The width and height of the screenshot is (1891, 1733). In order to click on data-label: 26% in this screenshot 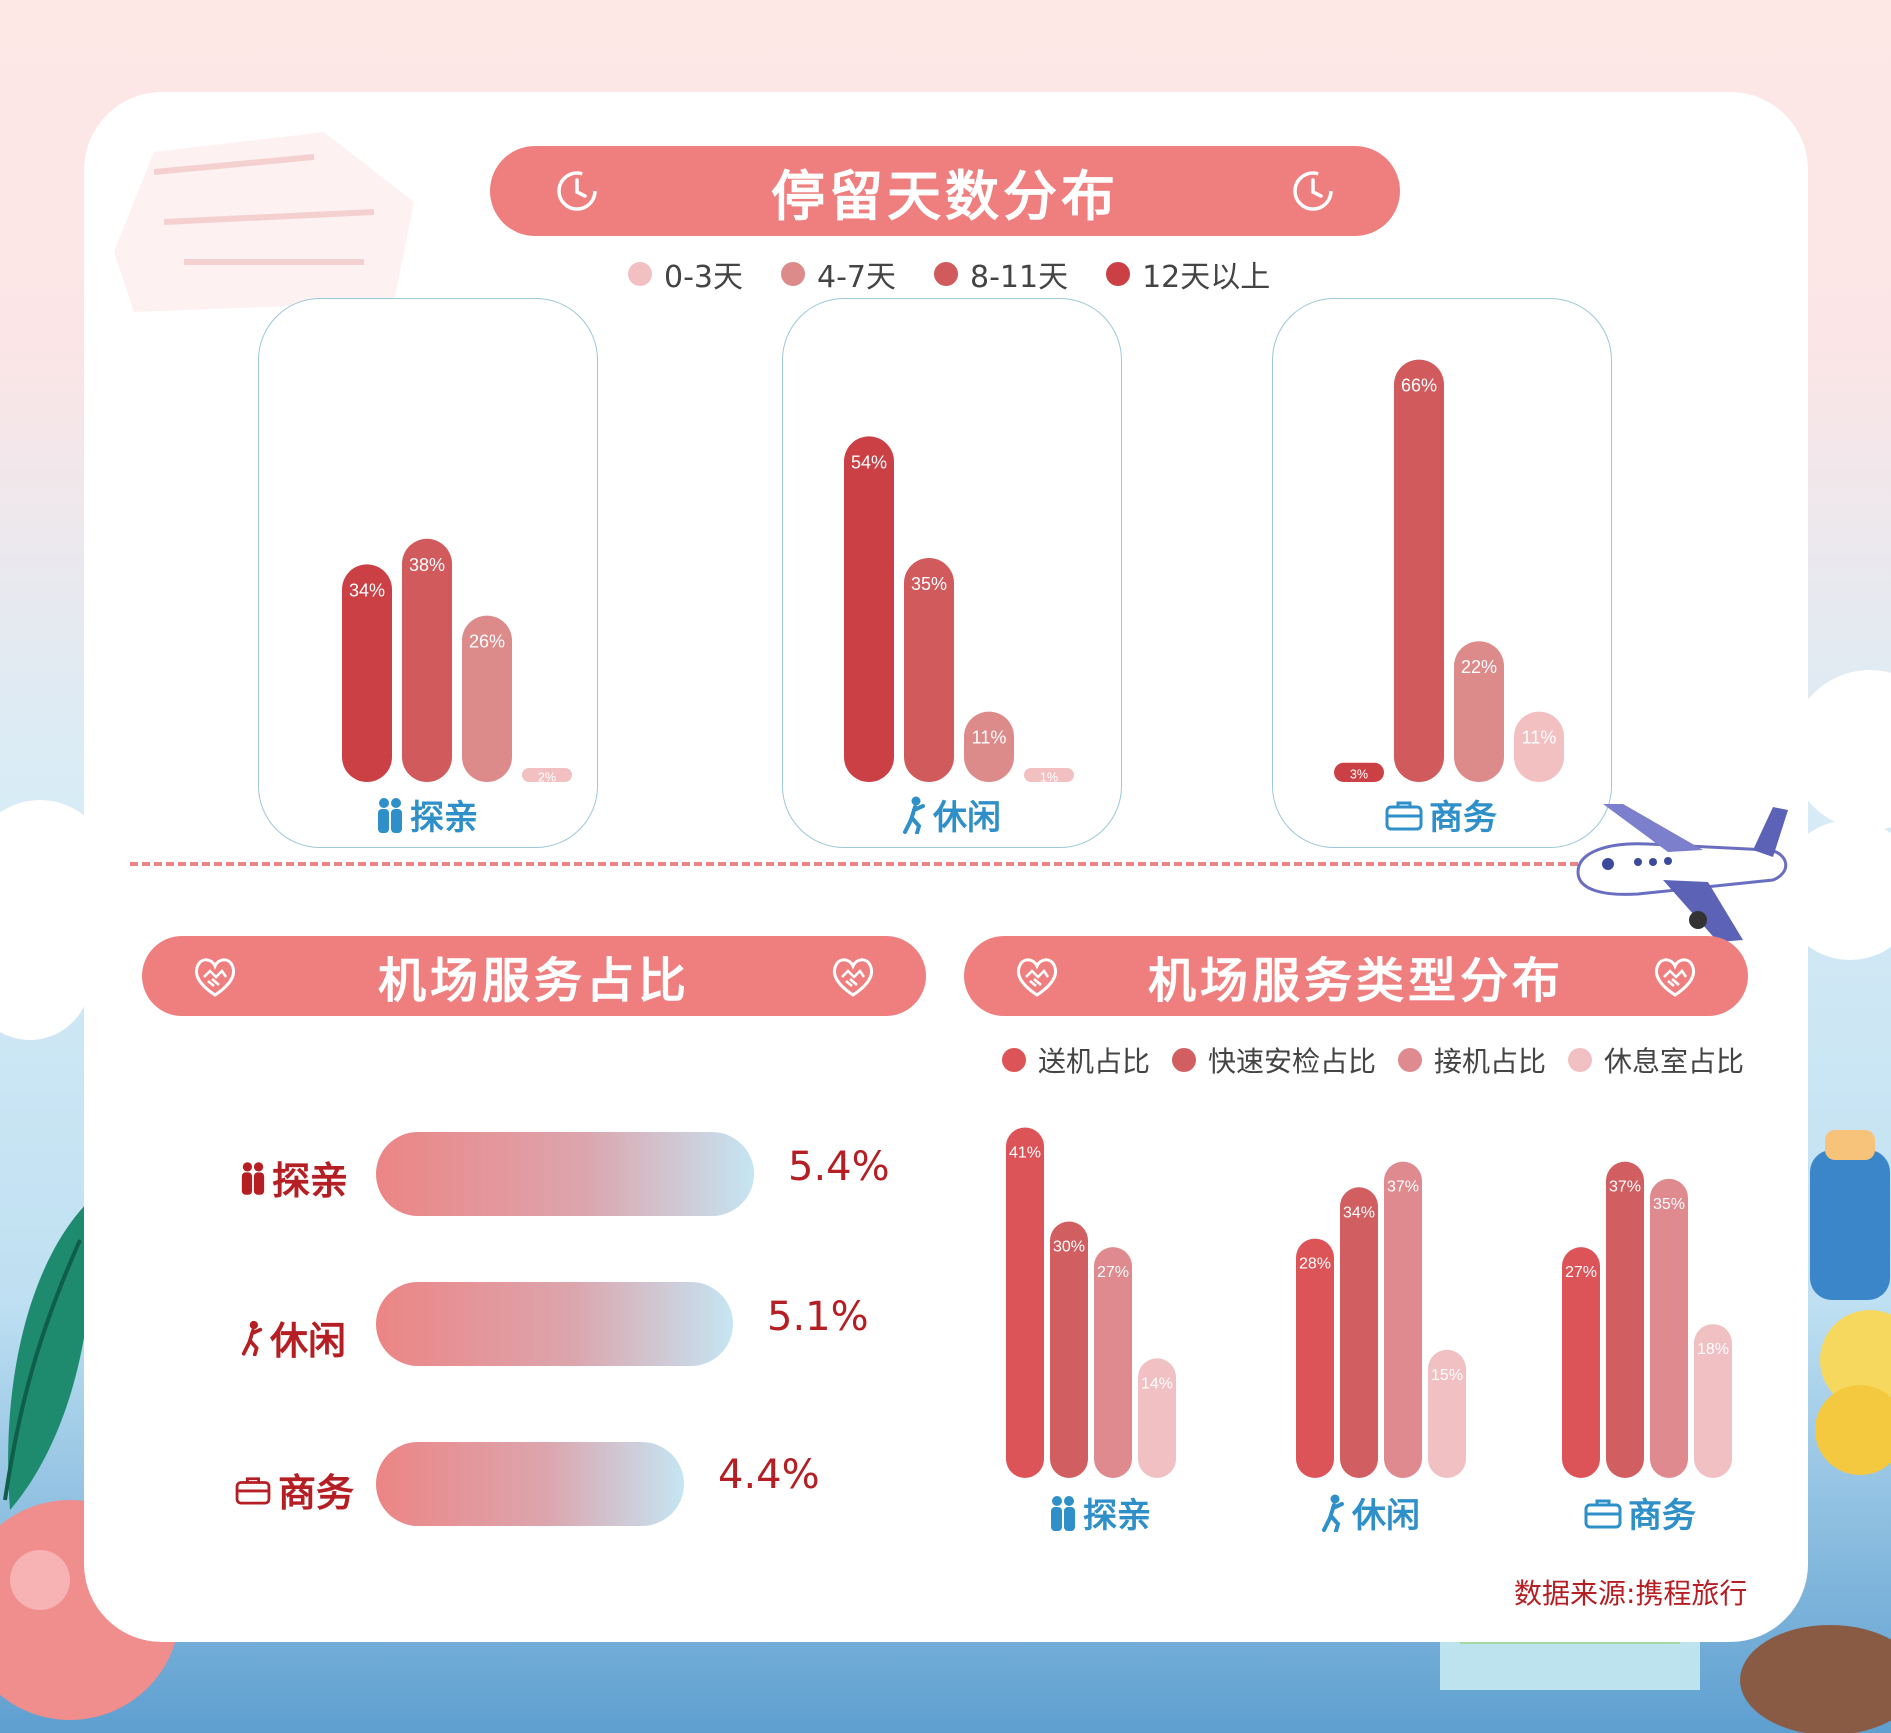, I will do `click(487, 642)`.